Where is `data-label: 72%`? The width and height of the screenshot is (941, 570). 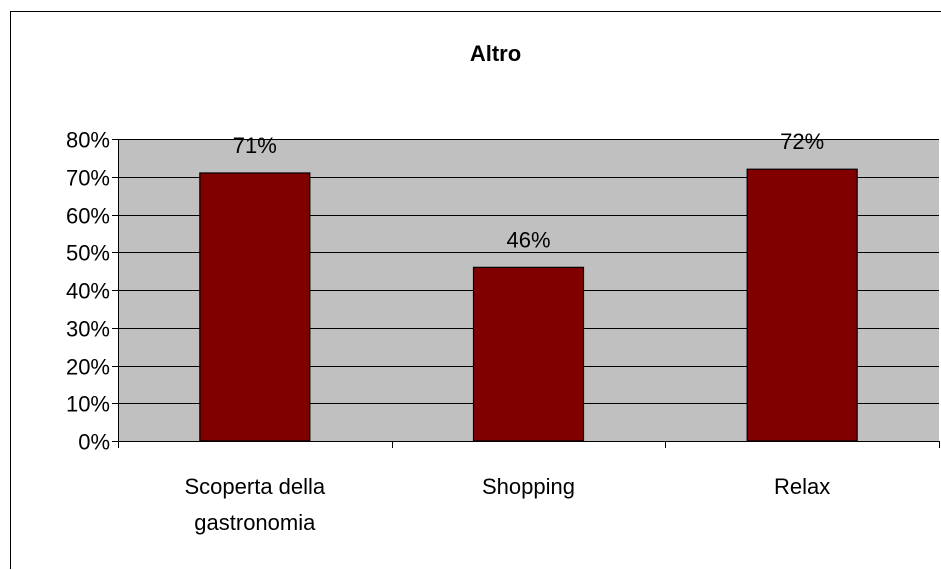
data-label: 72% is located at coordinates (802, 141).